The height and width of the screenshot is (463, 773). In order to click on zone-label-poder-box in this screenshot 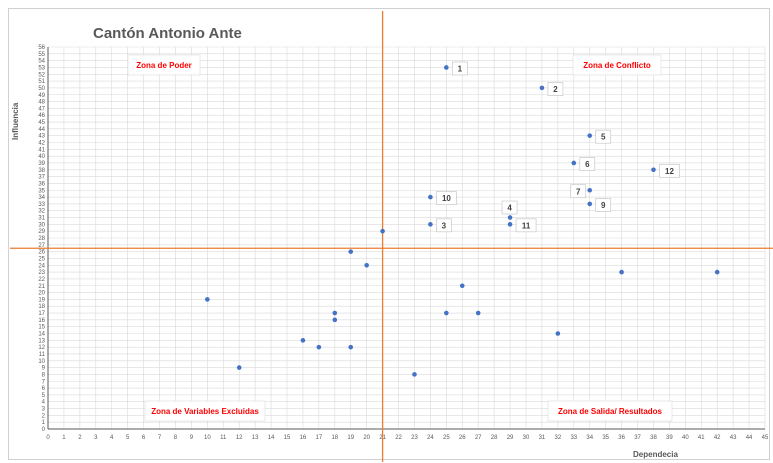, I will do `click(164, 65)`.